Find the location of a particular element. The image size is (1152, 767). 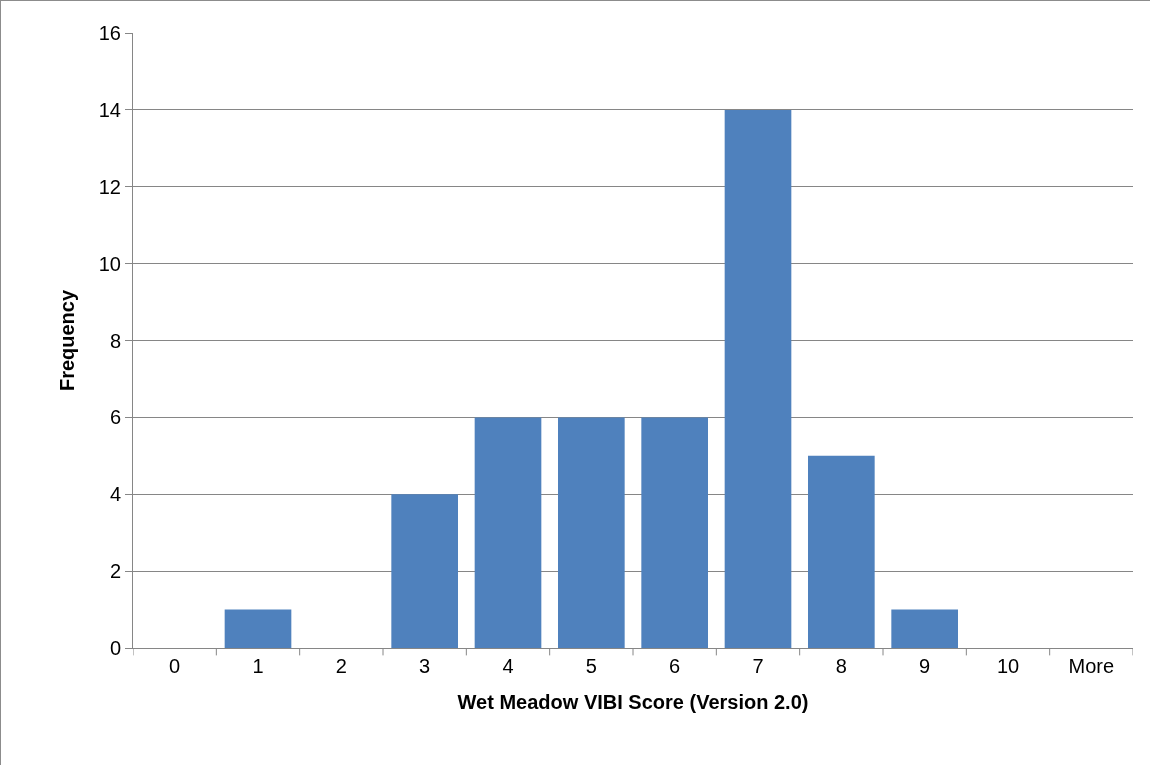

y-tick-label: 4 is located at coordinates (115, 494).